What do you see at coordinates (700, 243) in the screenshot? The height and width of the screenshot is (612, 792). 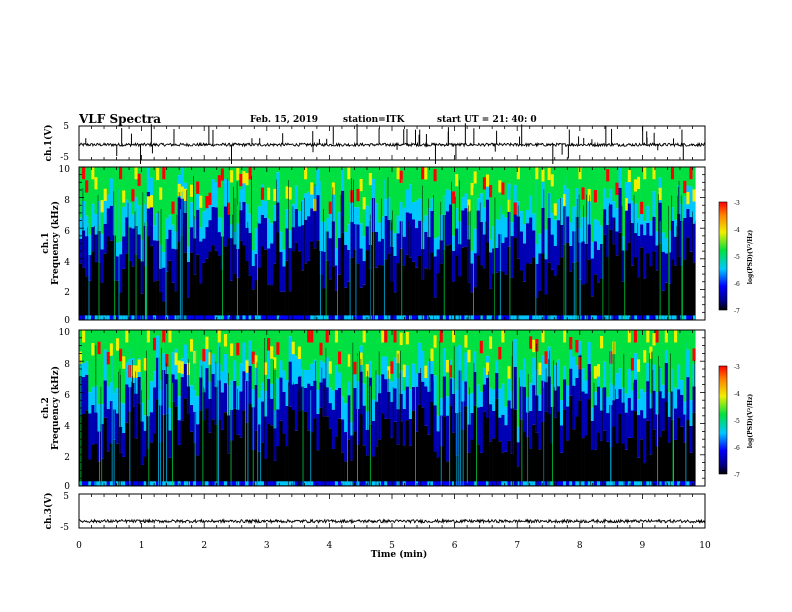 I see `ch1-spectrogram-blank` at bounding box center [700, 243].